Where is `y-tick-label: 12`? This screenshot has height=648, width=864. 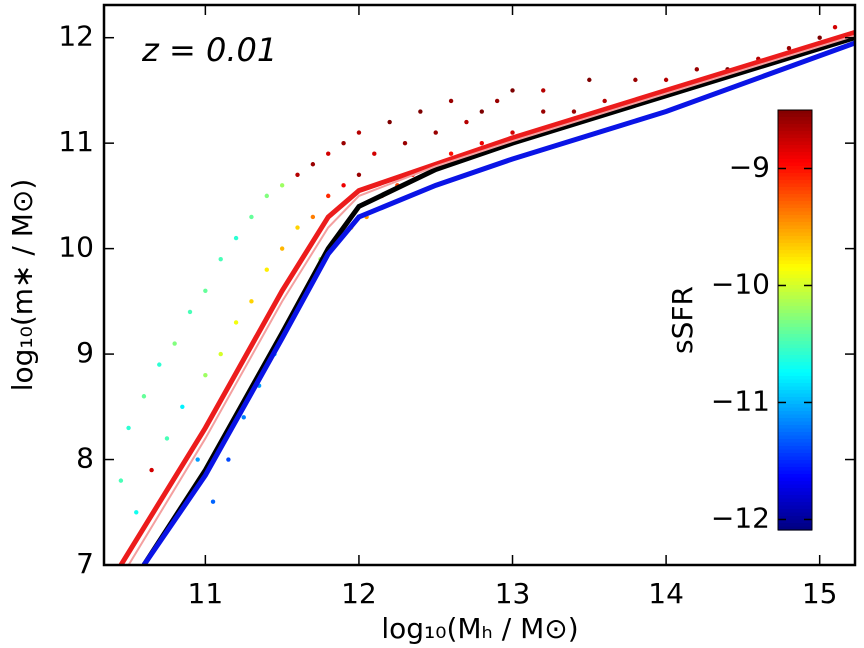
y-tick-label: 12 is located at coordinates (76, 36).